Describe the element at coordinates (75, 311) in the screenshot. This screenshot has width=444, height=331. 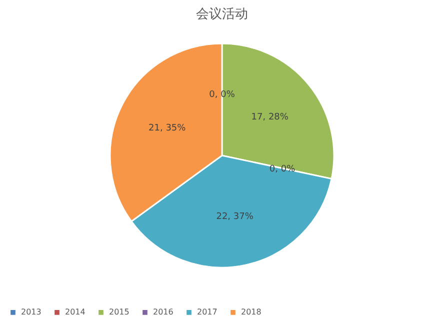
I see `legend-label: 2014` at that location.